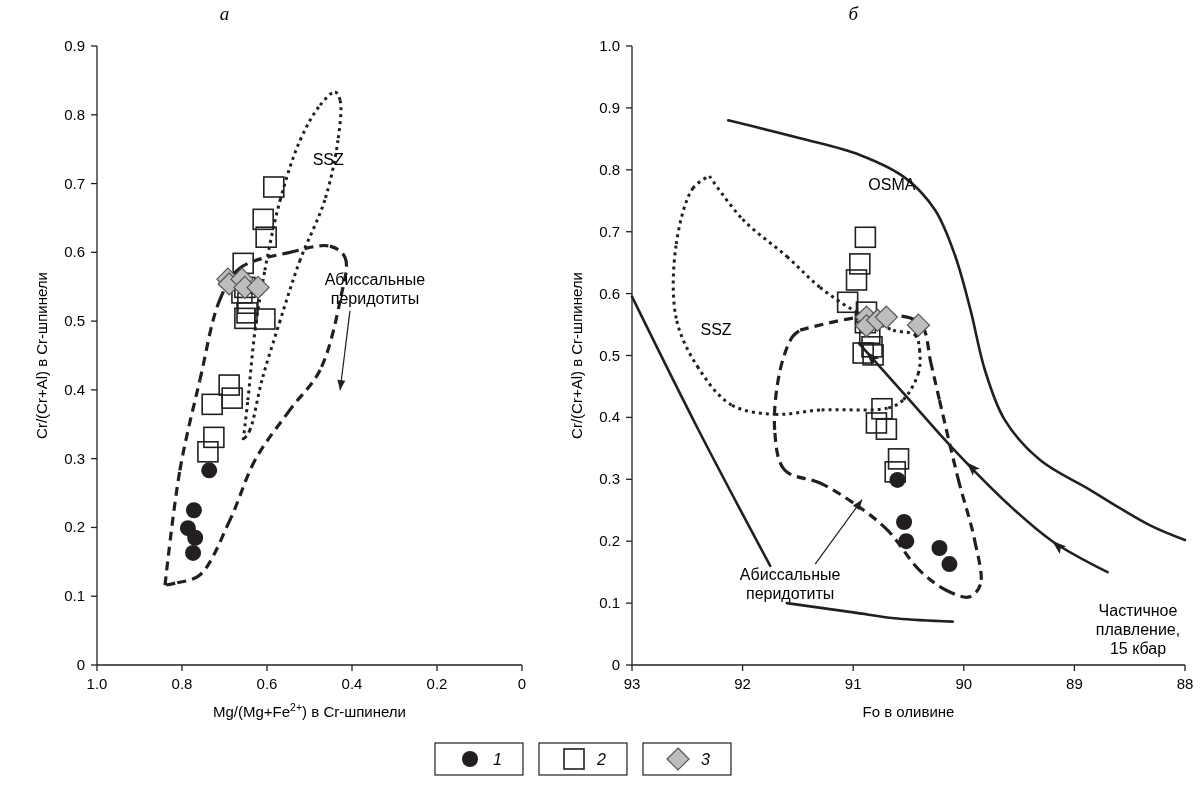  Describe the element at coordinates (437, 683) in the screenshot. I see `x-tick-label: 0.2` at that location.